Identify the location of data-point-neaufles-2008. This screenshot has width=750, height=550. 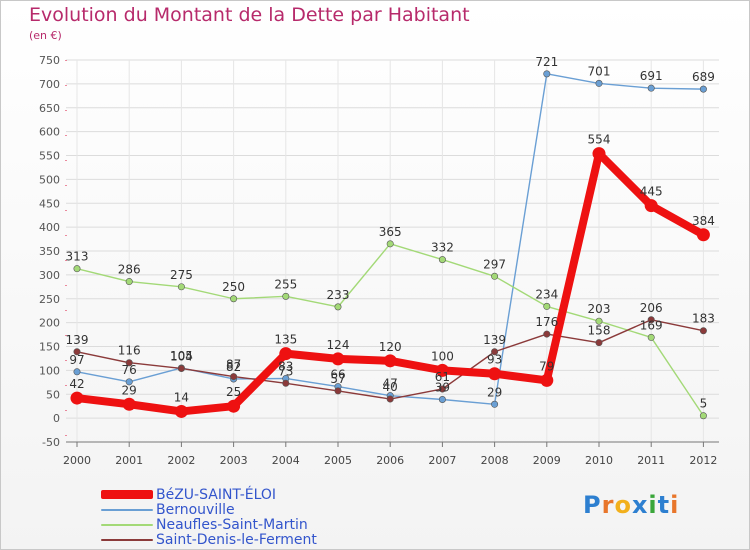
(495, 276).